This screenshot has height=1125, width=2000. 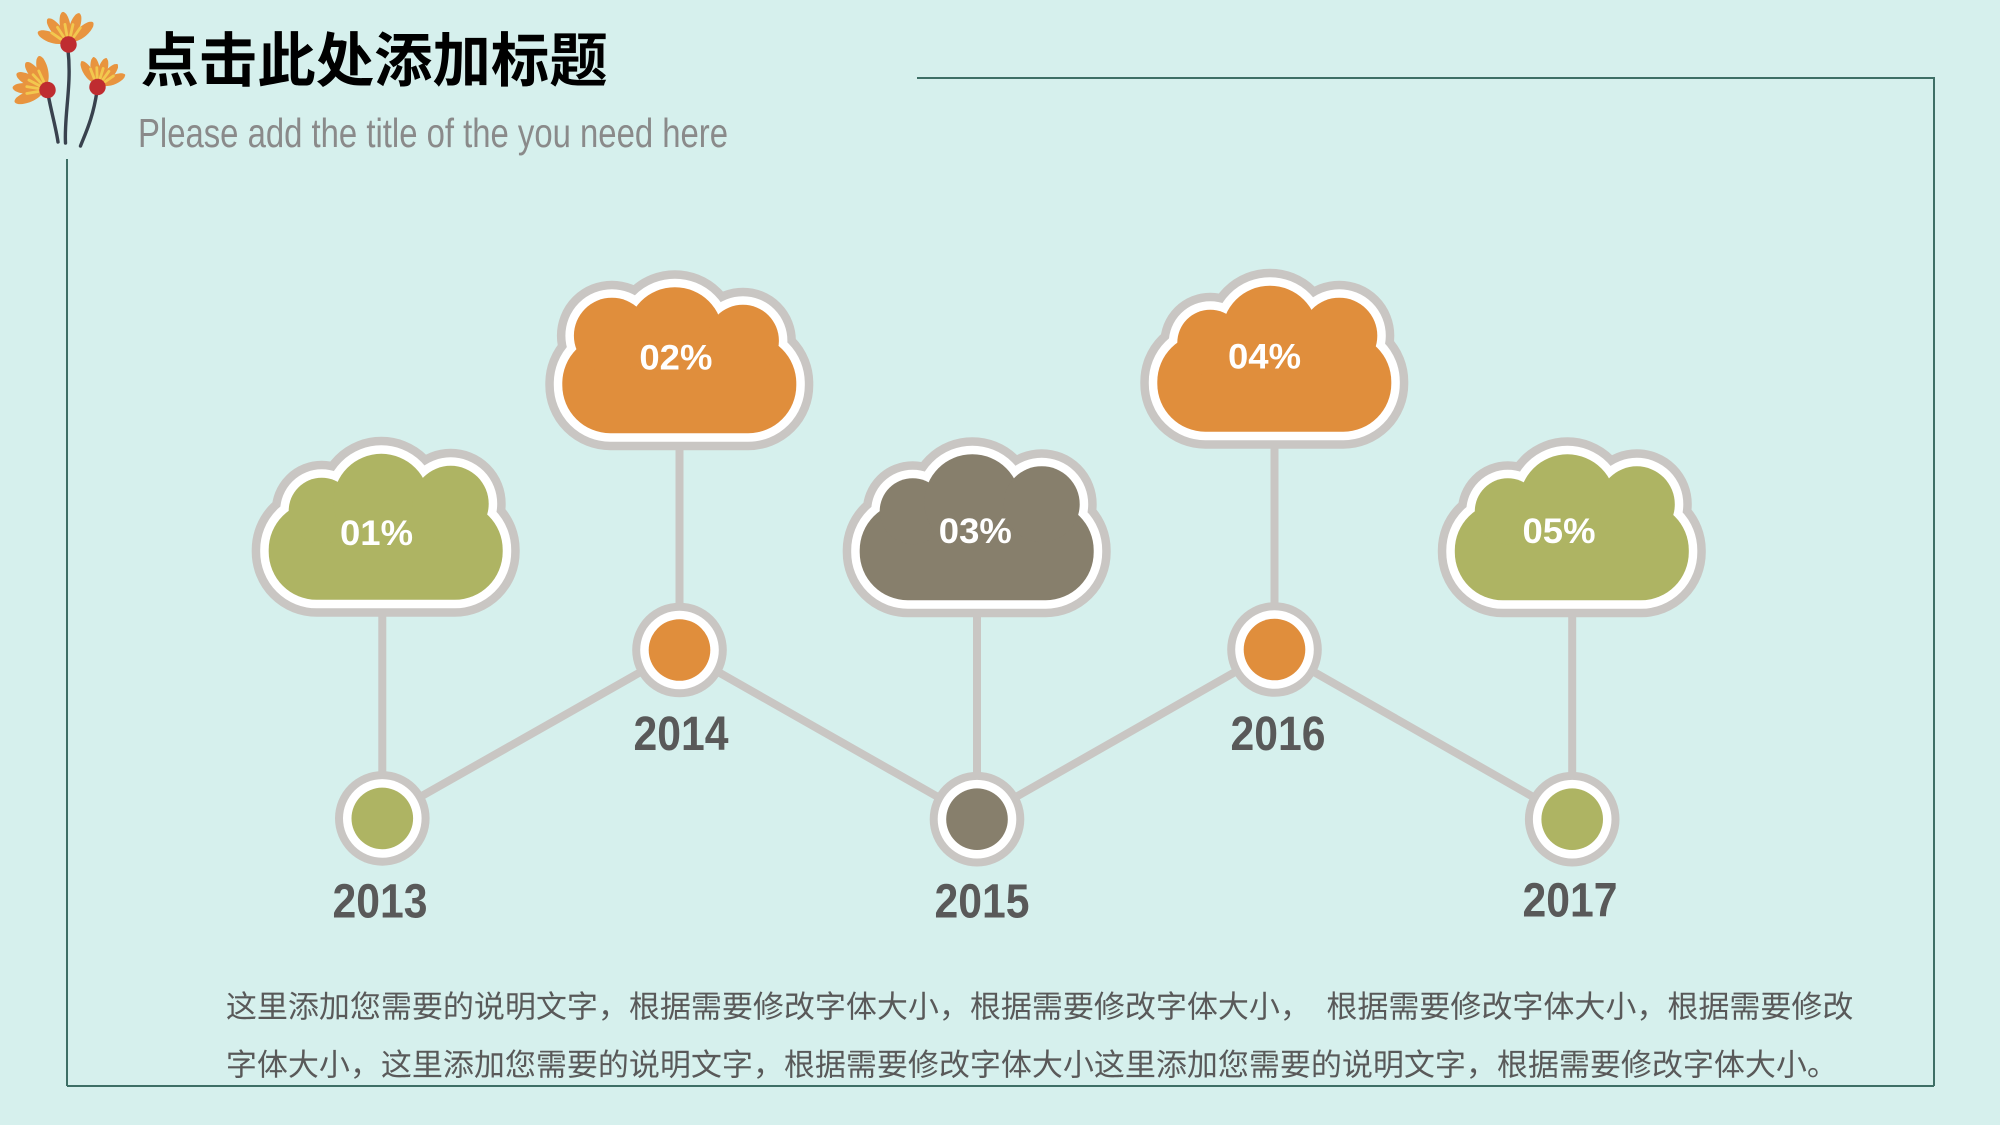 What do you see at coordinates (982, 902) in the screenshot?
I see `svg-text: 2015` at bounding box center [982, 902].